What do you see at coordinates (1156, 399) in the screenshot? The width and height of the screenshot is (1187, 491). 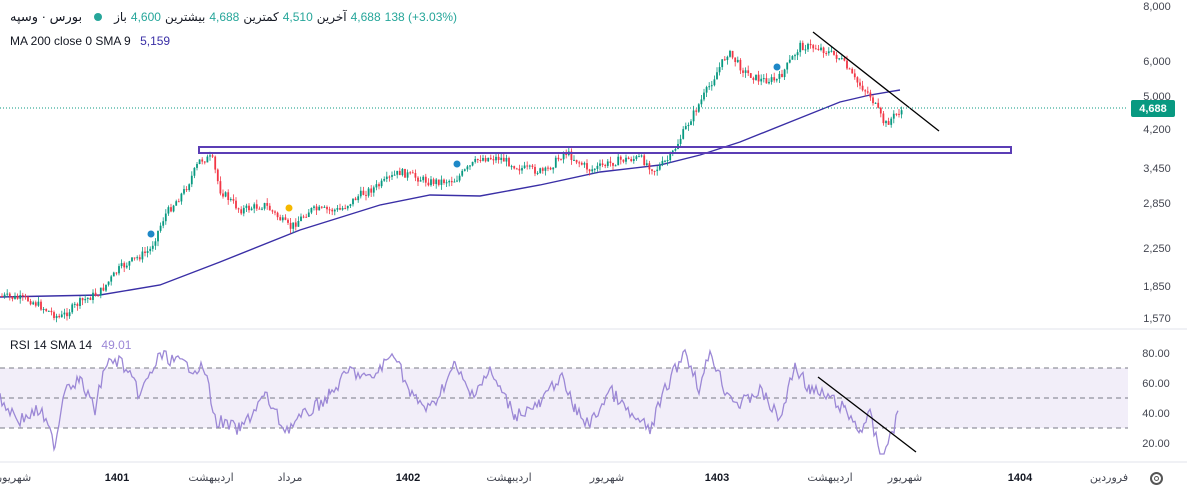 I see `rsi-axis: 80.00 60.00 40.00 20.00` at bounding box center [1156, 399].